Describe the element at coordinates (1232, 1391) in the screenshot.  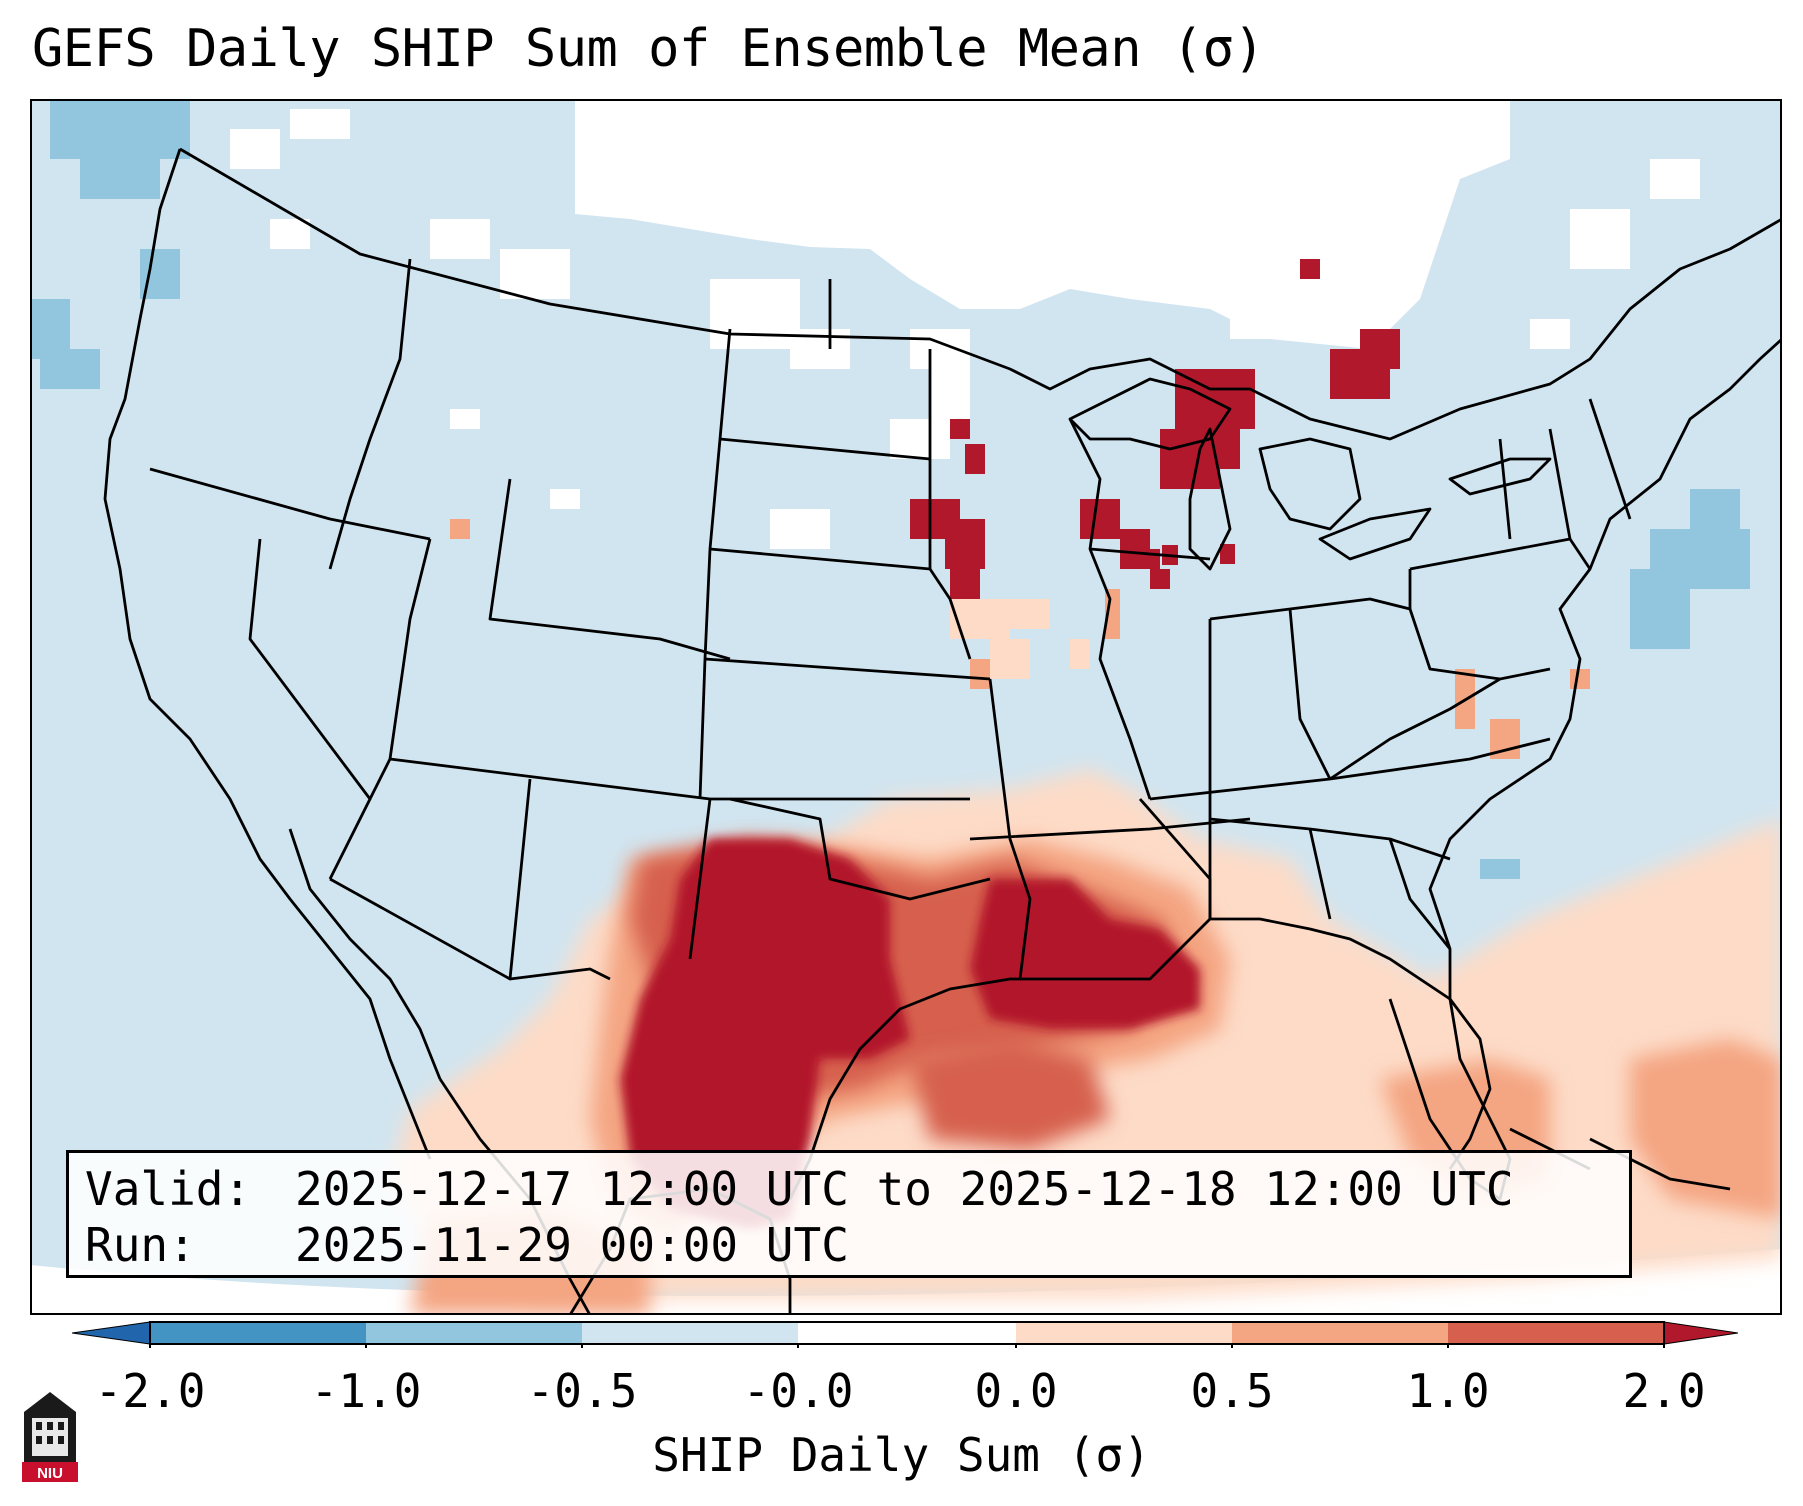
I see `colorbar-tick: 0.5` at that location.